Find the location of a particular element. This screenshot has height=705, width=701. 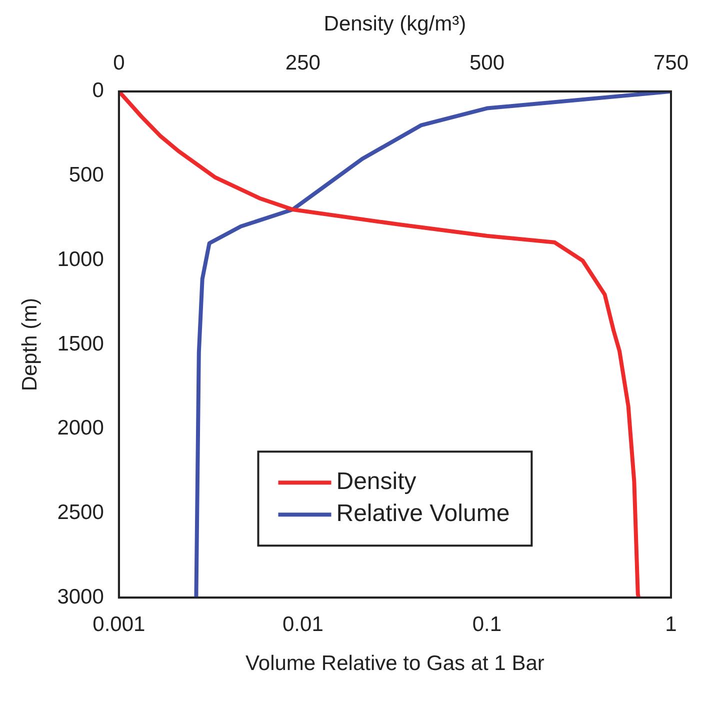

x2-tick-label: 0 is located at coordinates (119, 63).